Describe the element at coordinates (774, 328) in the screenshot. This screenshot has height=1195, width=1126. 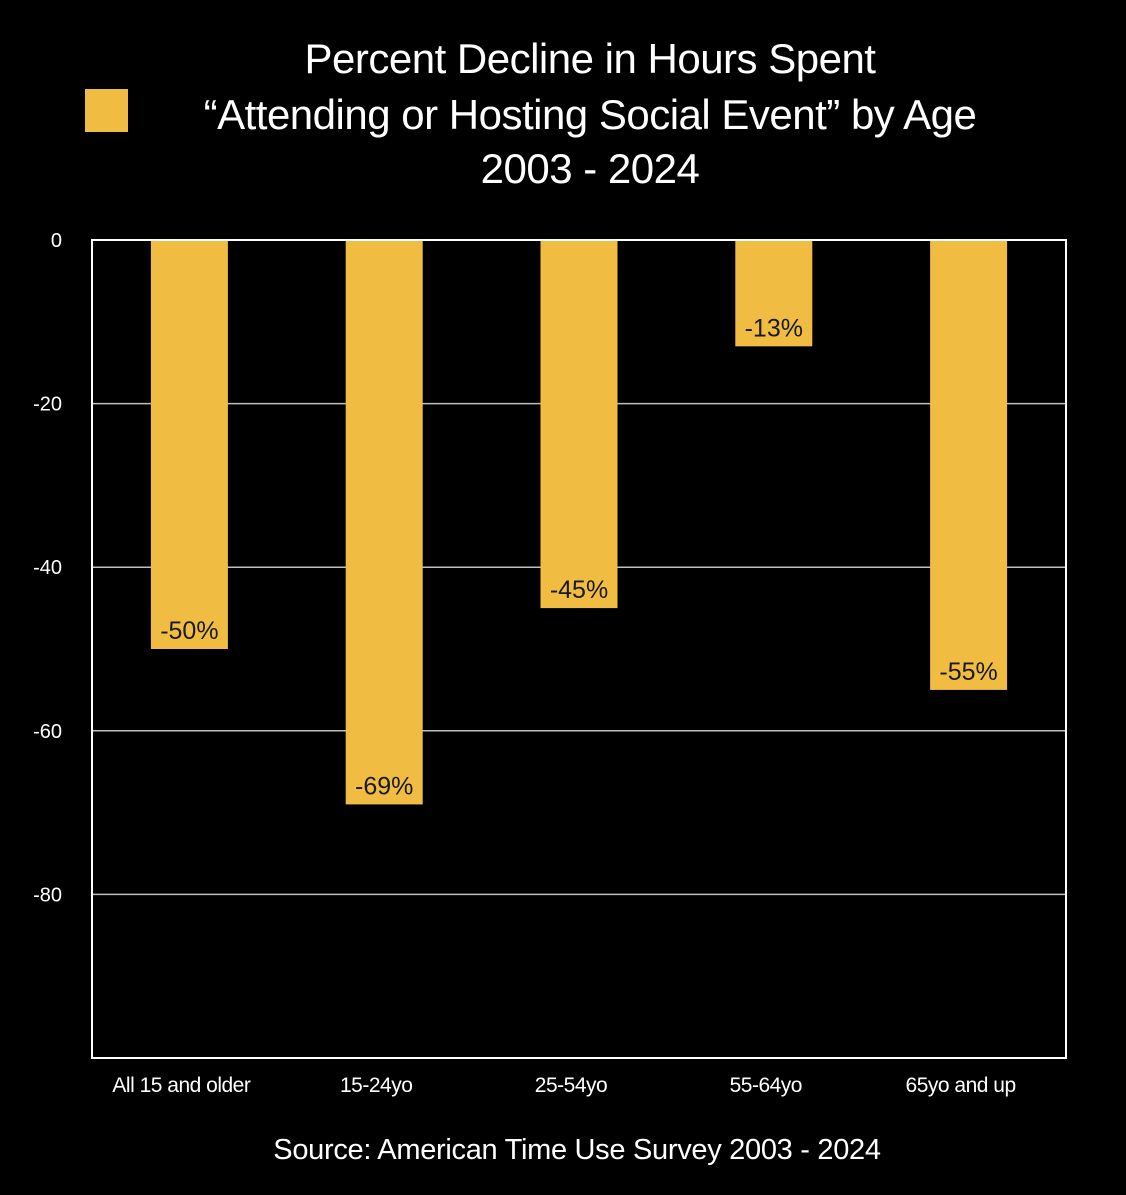
I see `data-label: -13%` at that location.